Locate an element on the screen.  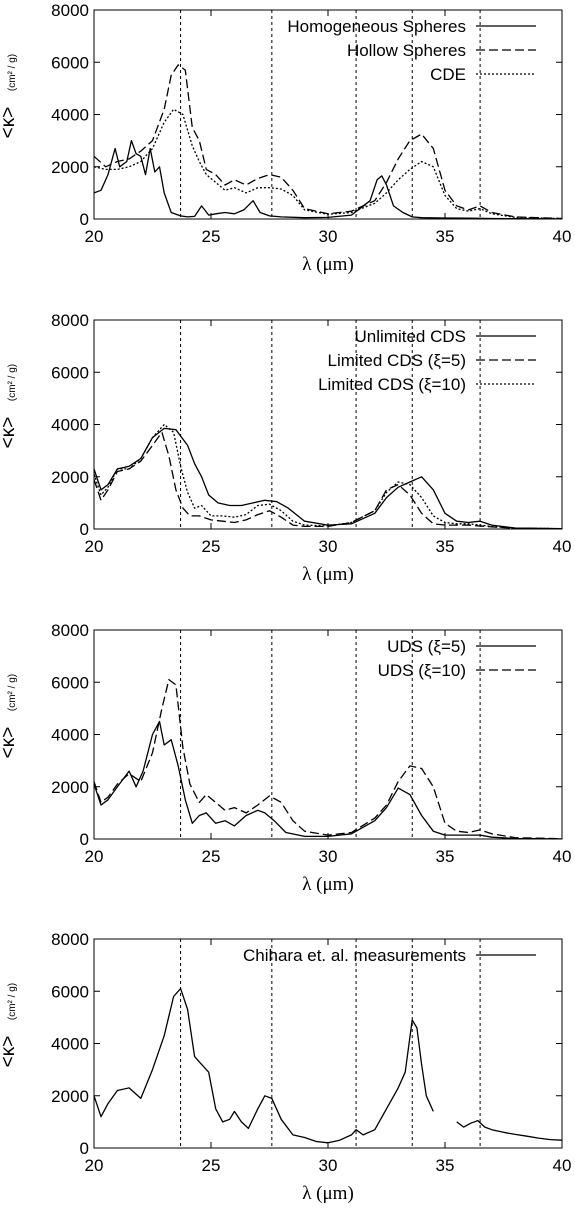
legend-label: UDS (ξ=5) is located at coordinates (426, 646).